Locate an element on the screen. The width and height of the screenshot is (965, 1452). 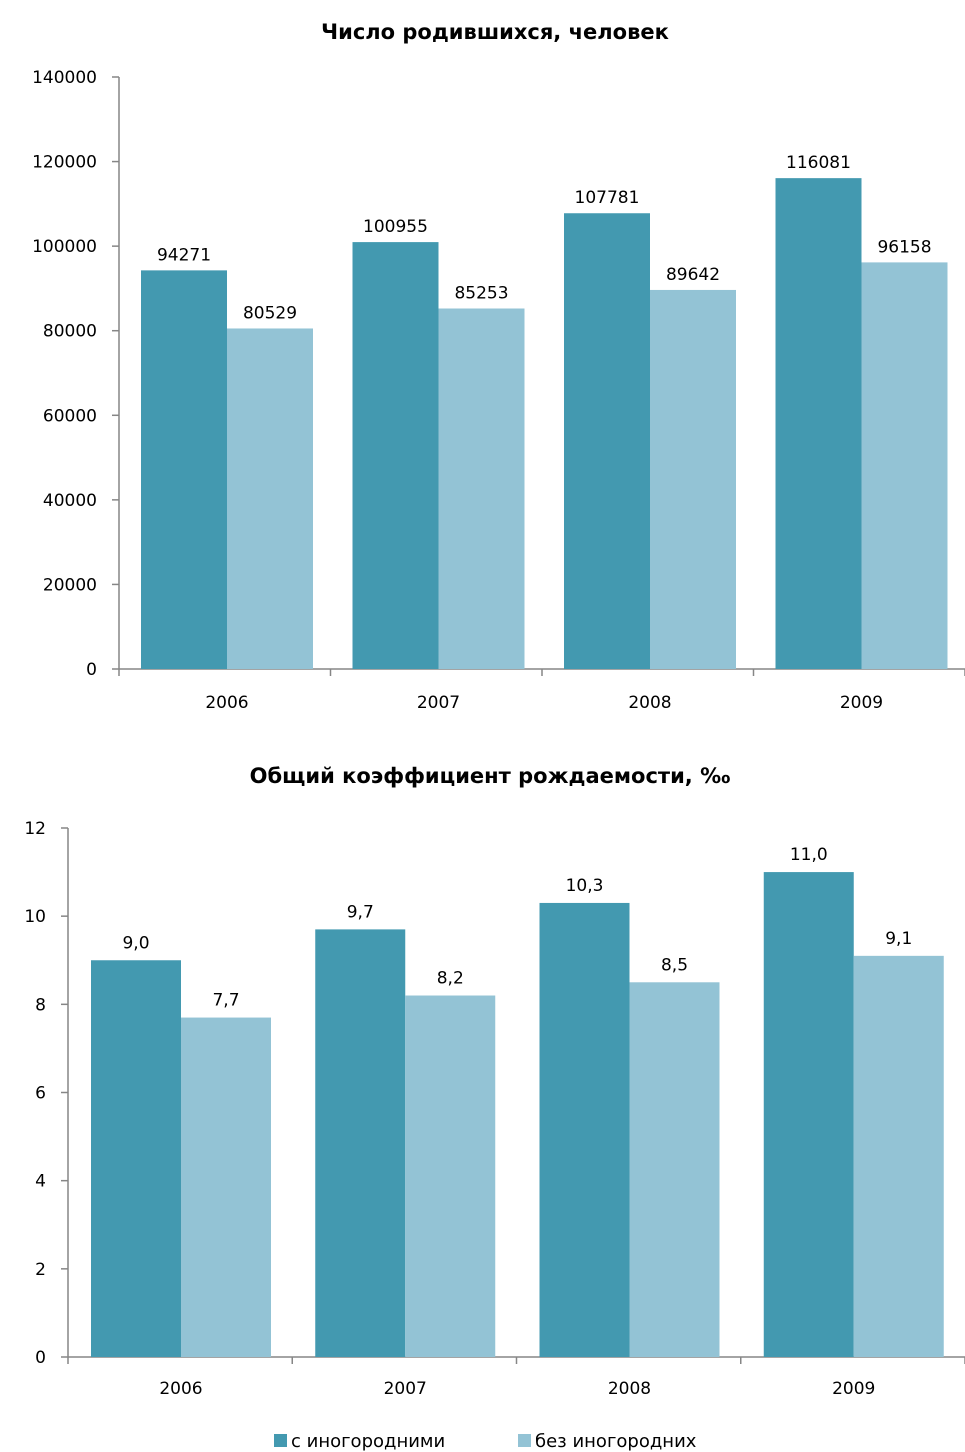
y-tick-label: 20000 is located at coordinates (70, 585).